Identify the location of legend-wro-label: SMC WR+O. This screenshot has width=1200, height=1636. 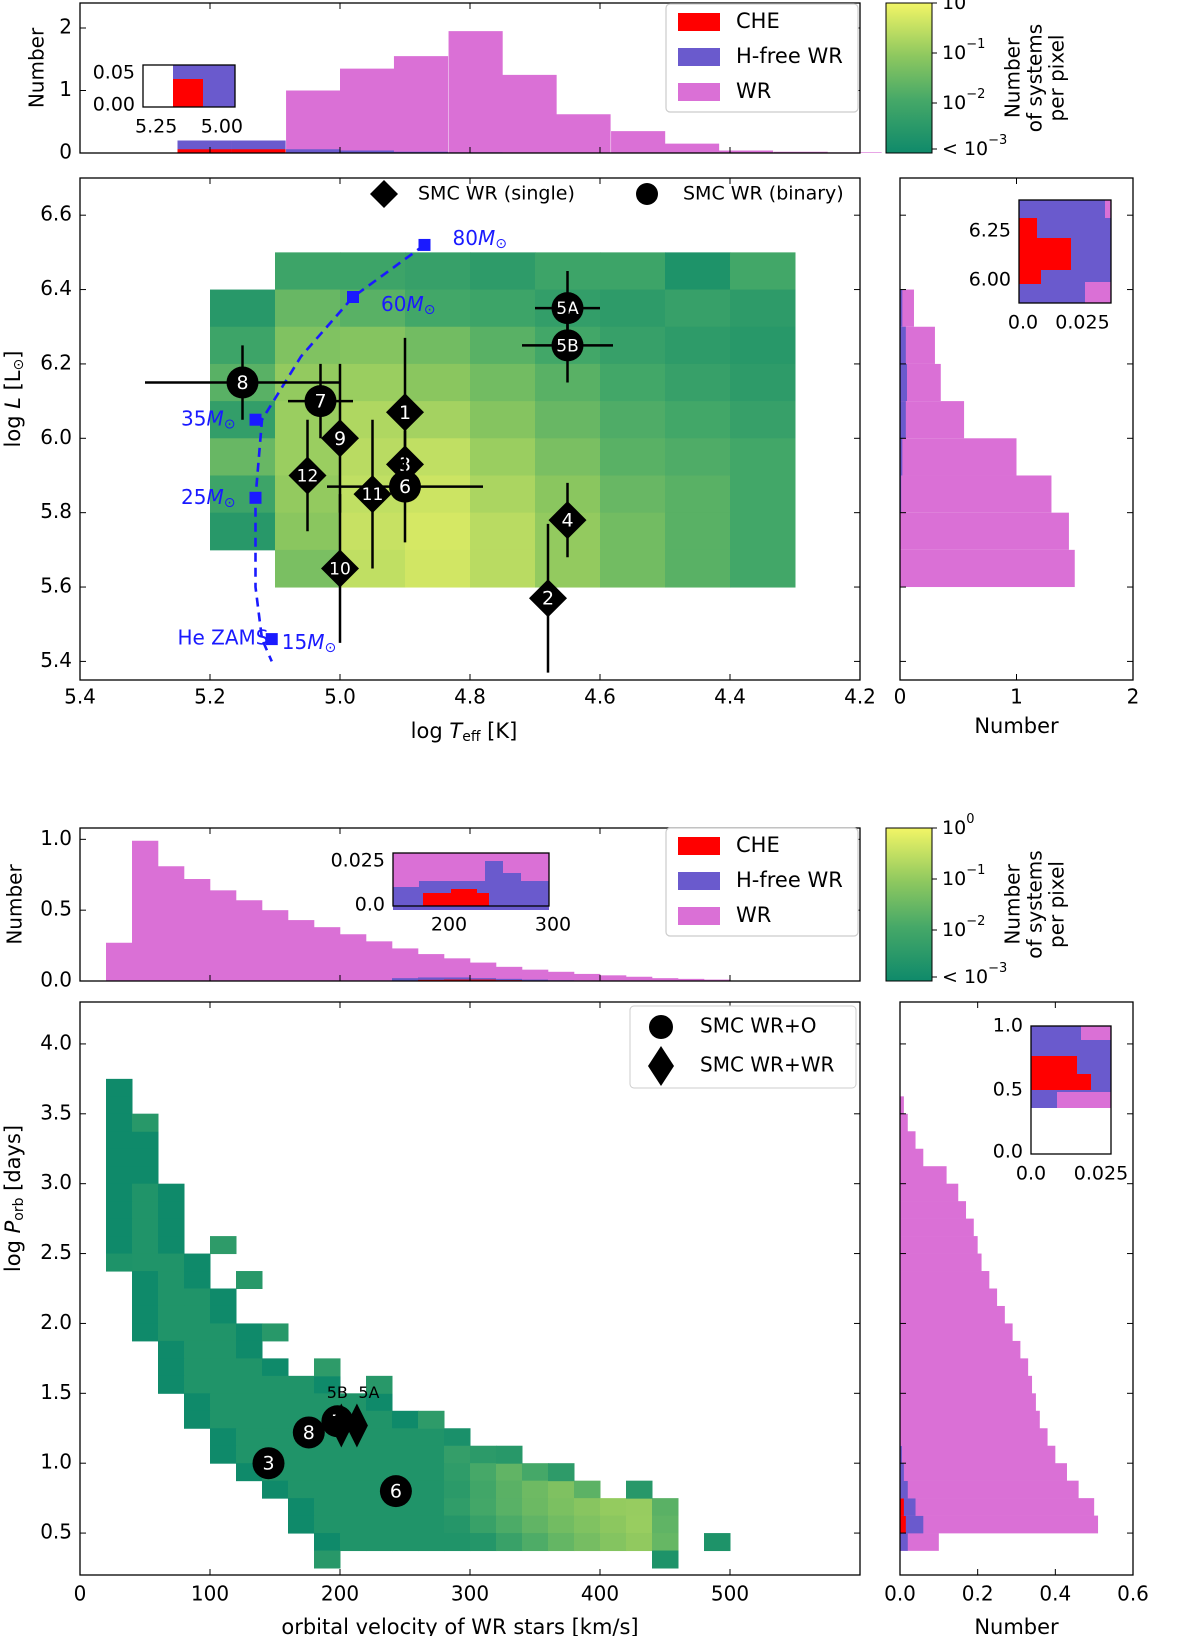
(758, 1026).